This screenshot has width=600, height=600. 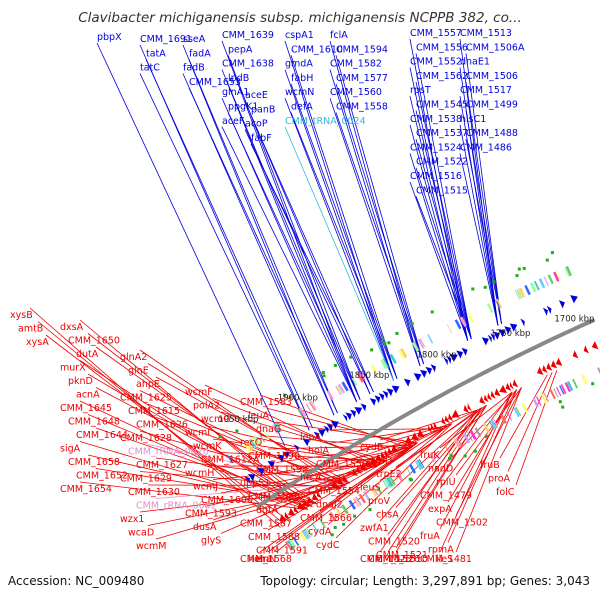 I want to click on reverse-gene-label: CMM_1606, so click(x=227, y=500).